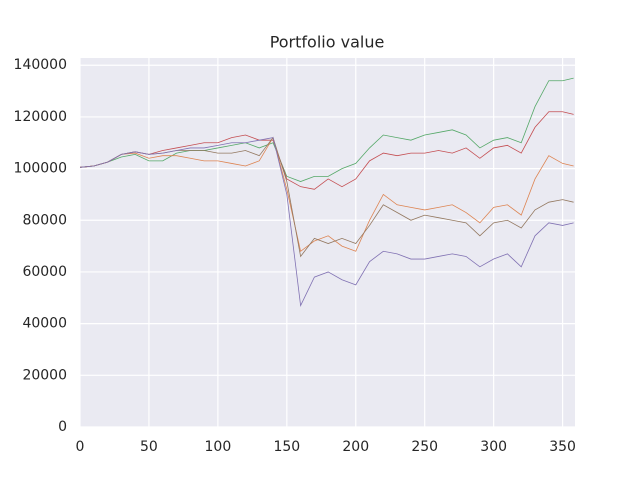 This screenshot has height=480, width=640. Describe the element at coordinates (40, 117) in the screenshot. I see `y-tick-label: 120000` at that location.